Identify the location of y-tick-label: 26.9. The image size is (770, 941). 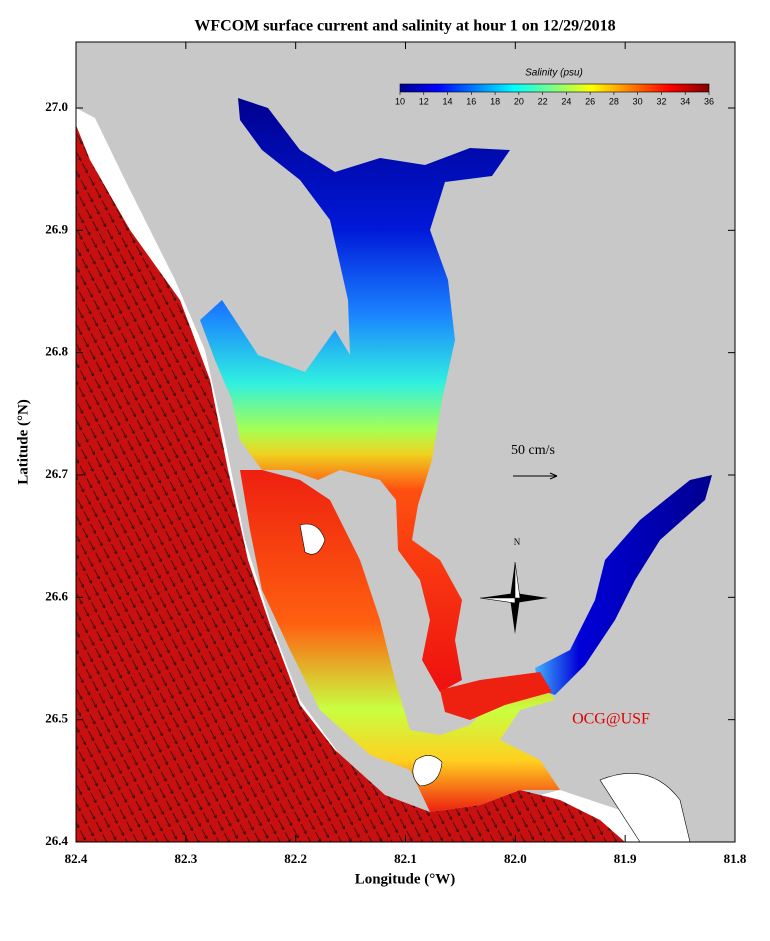
(56, 228).